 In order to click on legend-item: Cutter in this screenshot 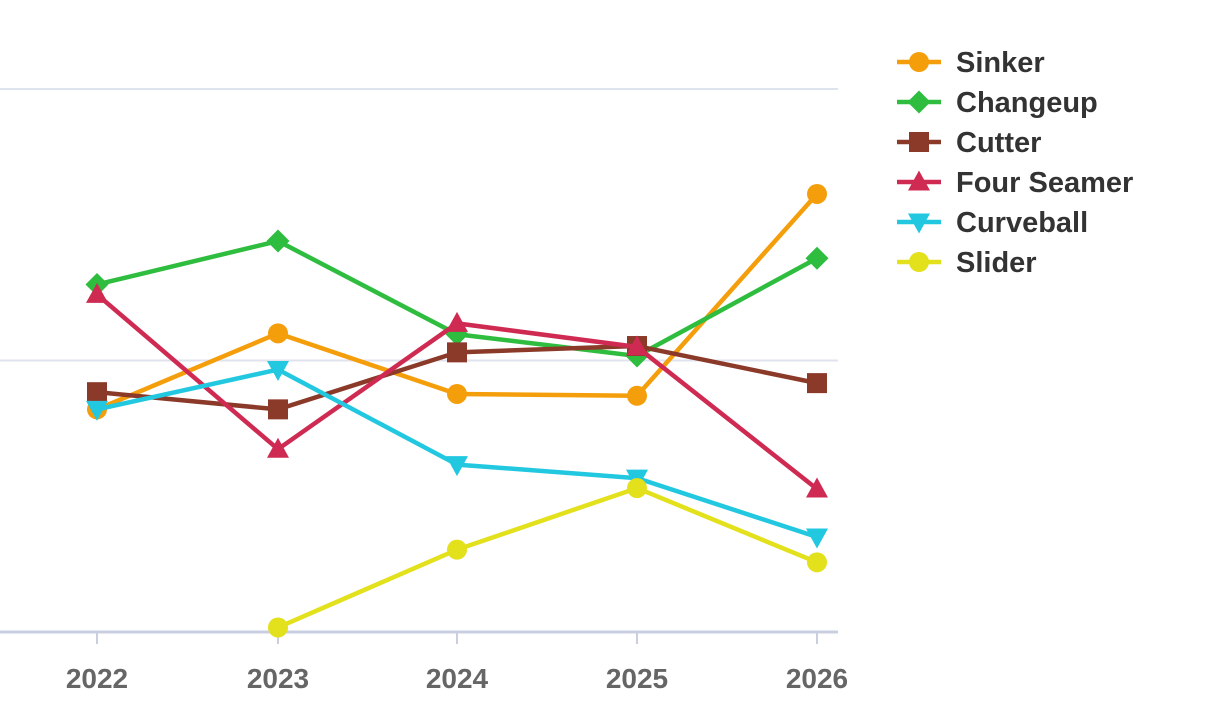, I will do `click(969, 143)`.